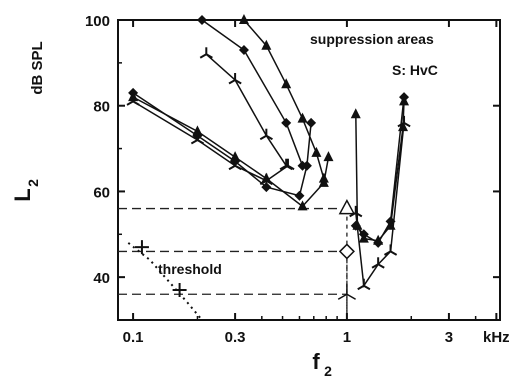 The image size is (509, 379). I want to click on series-7-point-2-shape, so click(378, 242).